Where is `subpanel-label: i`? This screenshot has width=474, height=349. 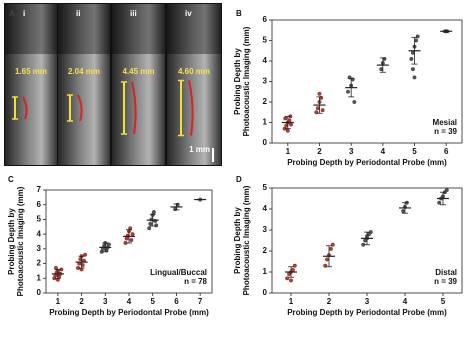
subpanel-label: i is located at coordinates (24, 13).